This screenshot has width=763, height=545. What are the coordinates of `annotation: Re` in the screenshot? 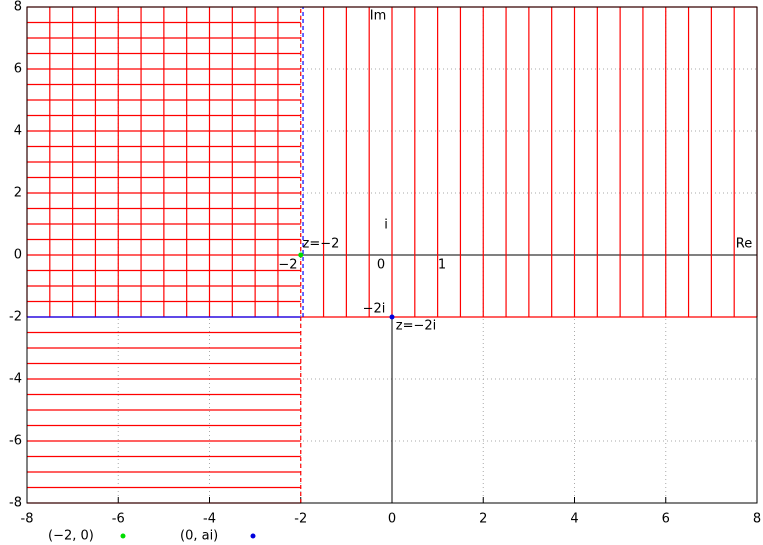 It's located at (744, 244).